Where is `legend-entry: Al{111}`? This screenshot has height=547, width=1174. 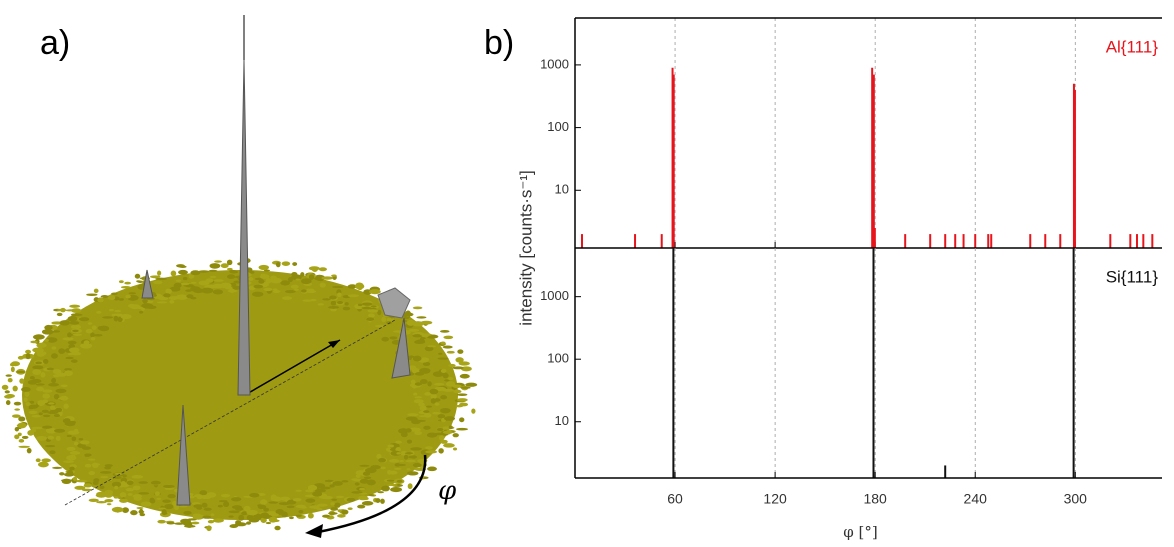 legend-entry: Al{111} is located at coordinates (1132, 46).